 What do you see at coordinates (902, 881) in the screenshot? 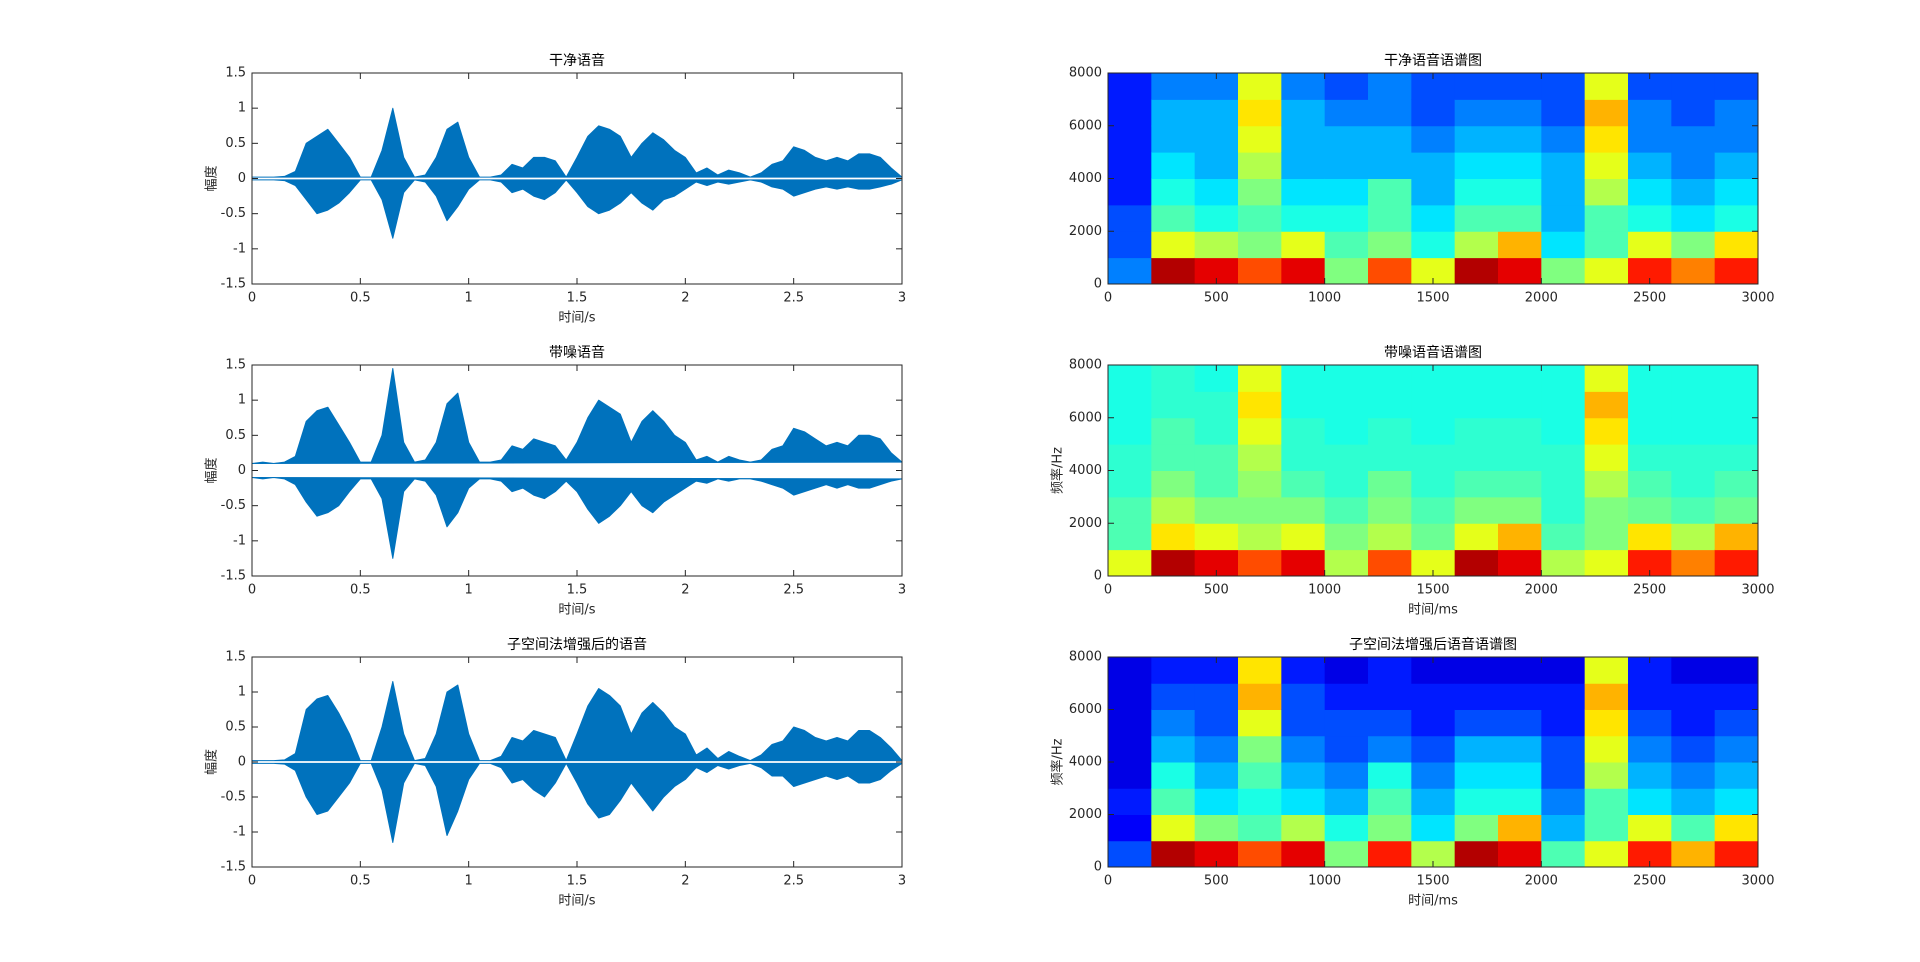
I see `x-tick-label: 3` at bounding box center [902, 881].